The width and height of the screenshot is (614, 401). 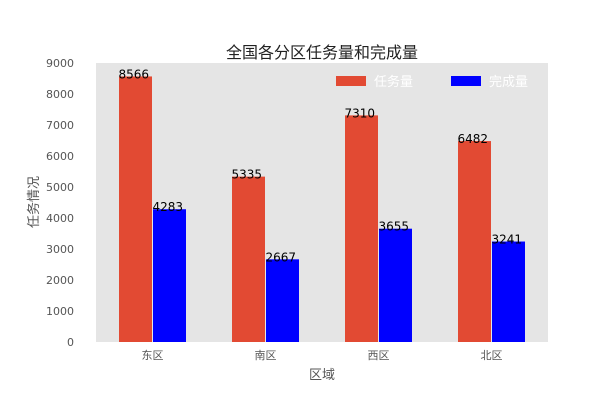 What do you see at coordinates (60, 63) in the screenshot?
I see `y-tick-label: 9000` at bounding box center [60, 63].